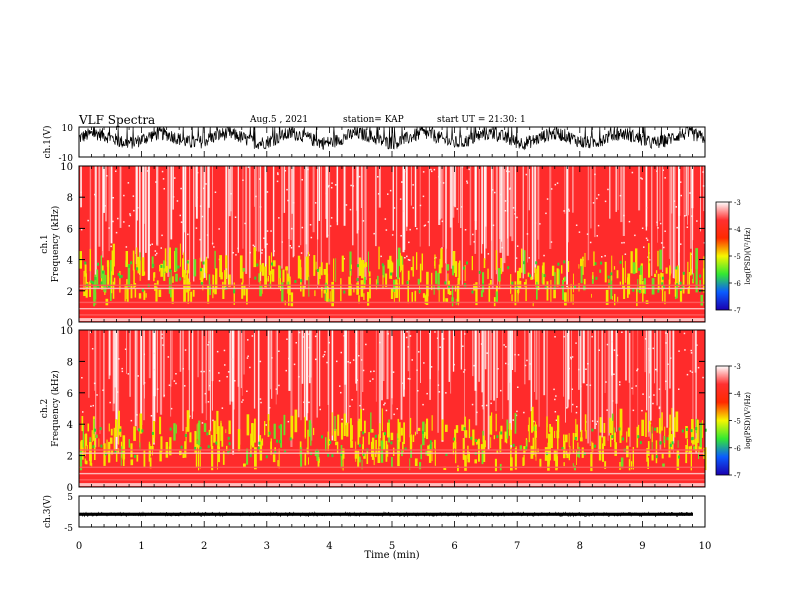  Describe the element at coordinates (373, 120) in the screenshot. I see `station-label: station= KAP` at that location.